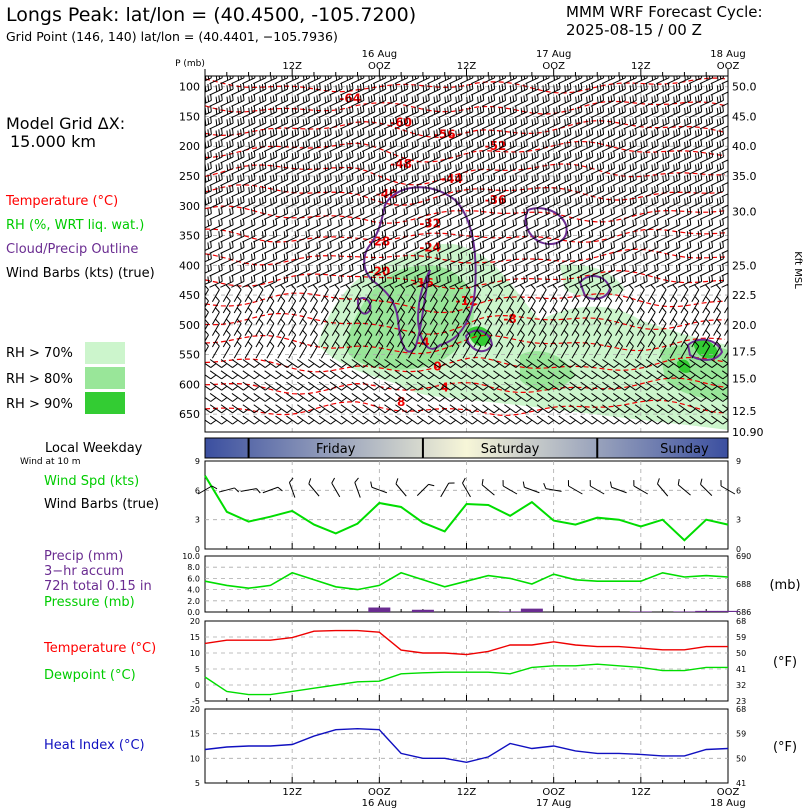  I want to click on temperature-contour-label: -44, so click(452, 179).